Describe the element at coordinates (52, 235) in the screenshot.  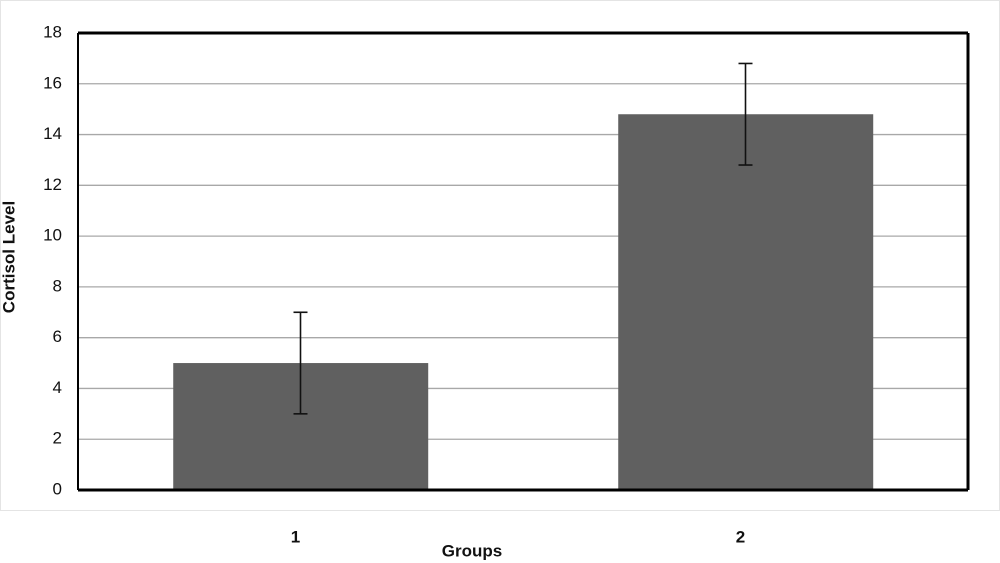
I see `y-tick-label: 10` at that location.